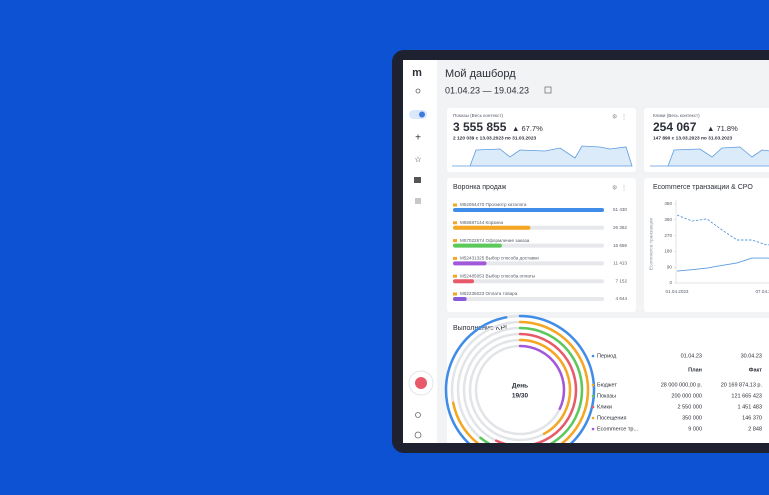 Image resolution: width=769 pixels, height=495 pixels. Describe the element at coordinates (742, 385) in the screenshot. I see `kpi-fact: 20 169 874,13 р.` at that location.